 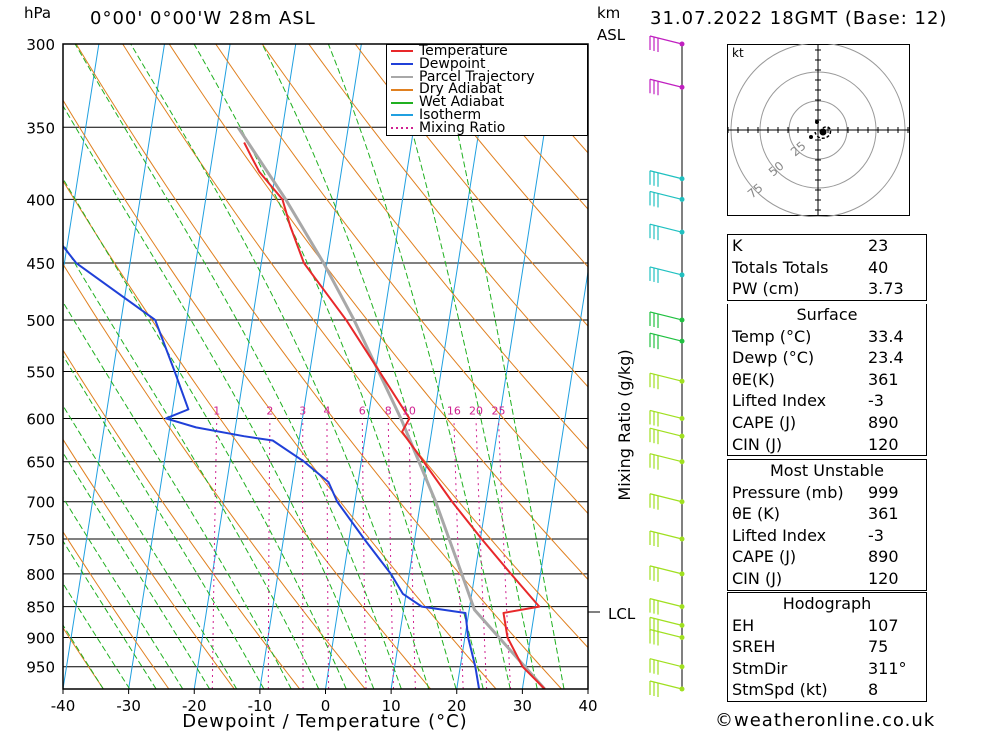 I want to click on index-label: CIN (J), so click(x=757, y=444).